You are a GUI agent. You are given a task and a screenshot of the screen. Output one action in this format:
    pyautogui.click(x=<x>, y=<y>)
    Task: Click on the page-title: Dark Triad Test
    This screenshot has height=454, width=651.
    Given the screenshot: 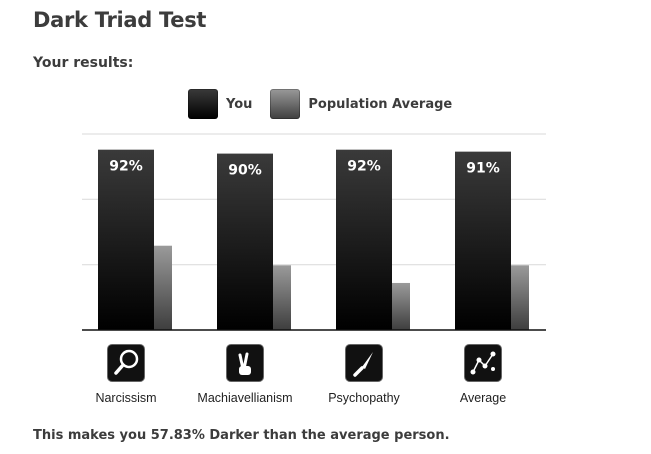 What is the action you would take?
    pyautogui.click(x=120, y=20)
    